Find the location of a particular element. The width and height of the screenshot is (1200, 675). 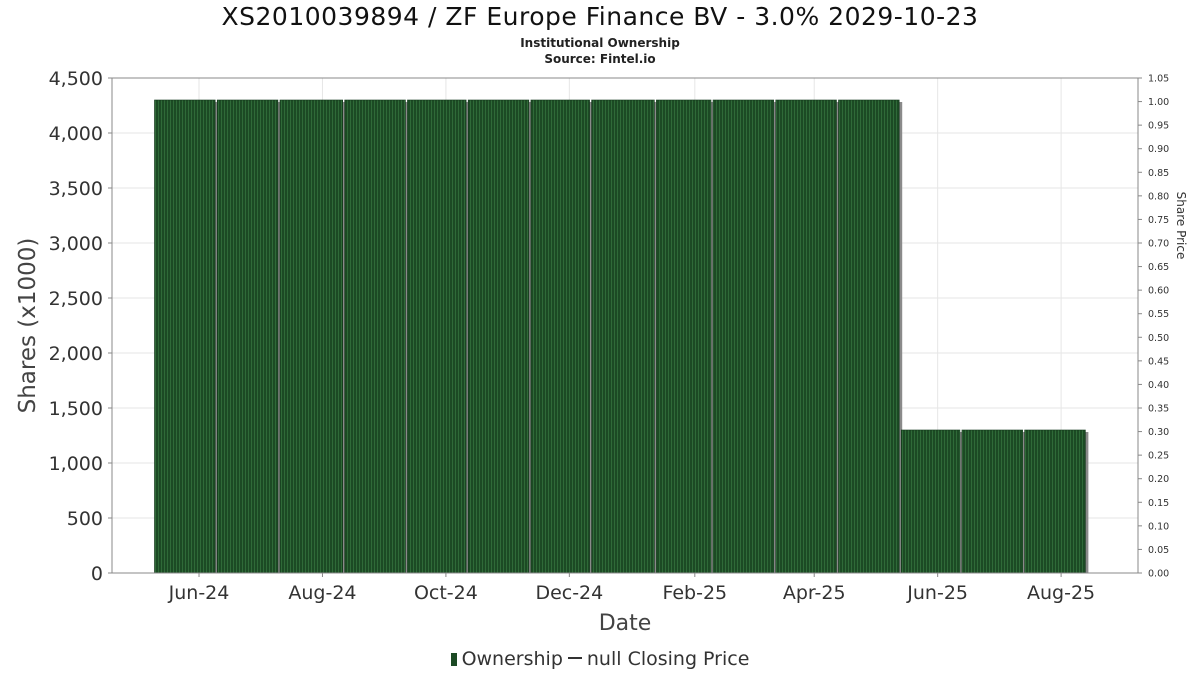

y2-axis-title: Share Price is located at coordinates (1181, 226).